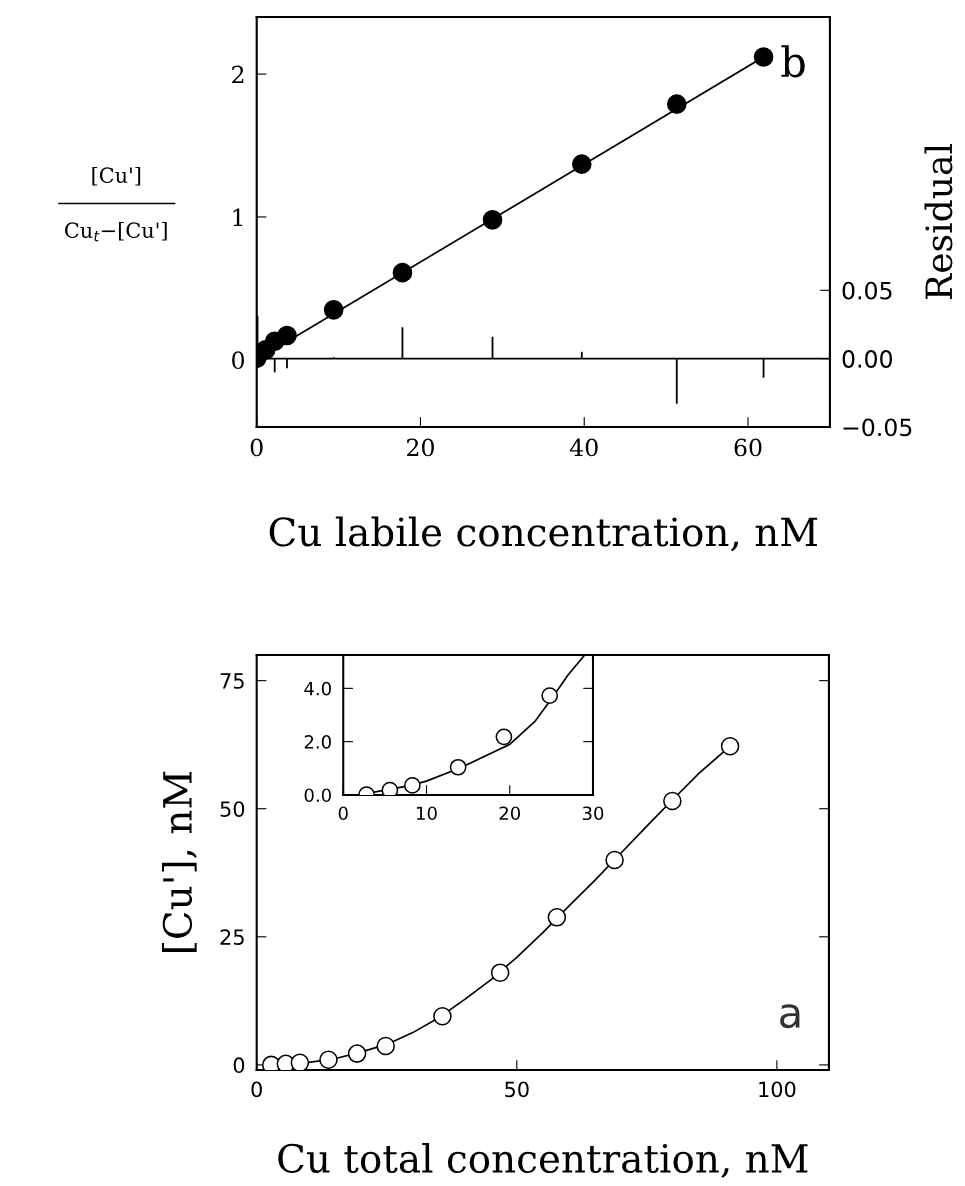  Describe the element at coordinates (583, 447) in the screenshot. I see `x-tick-label: 40` at that location.